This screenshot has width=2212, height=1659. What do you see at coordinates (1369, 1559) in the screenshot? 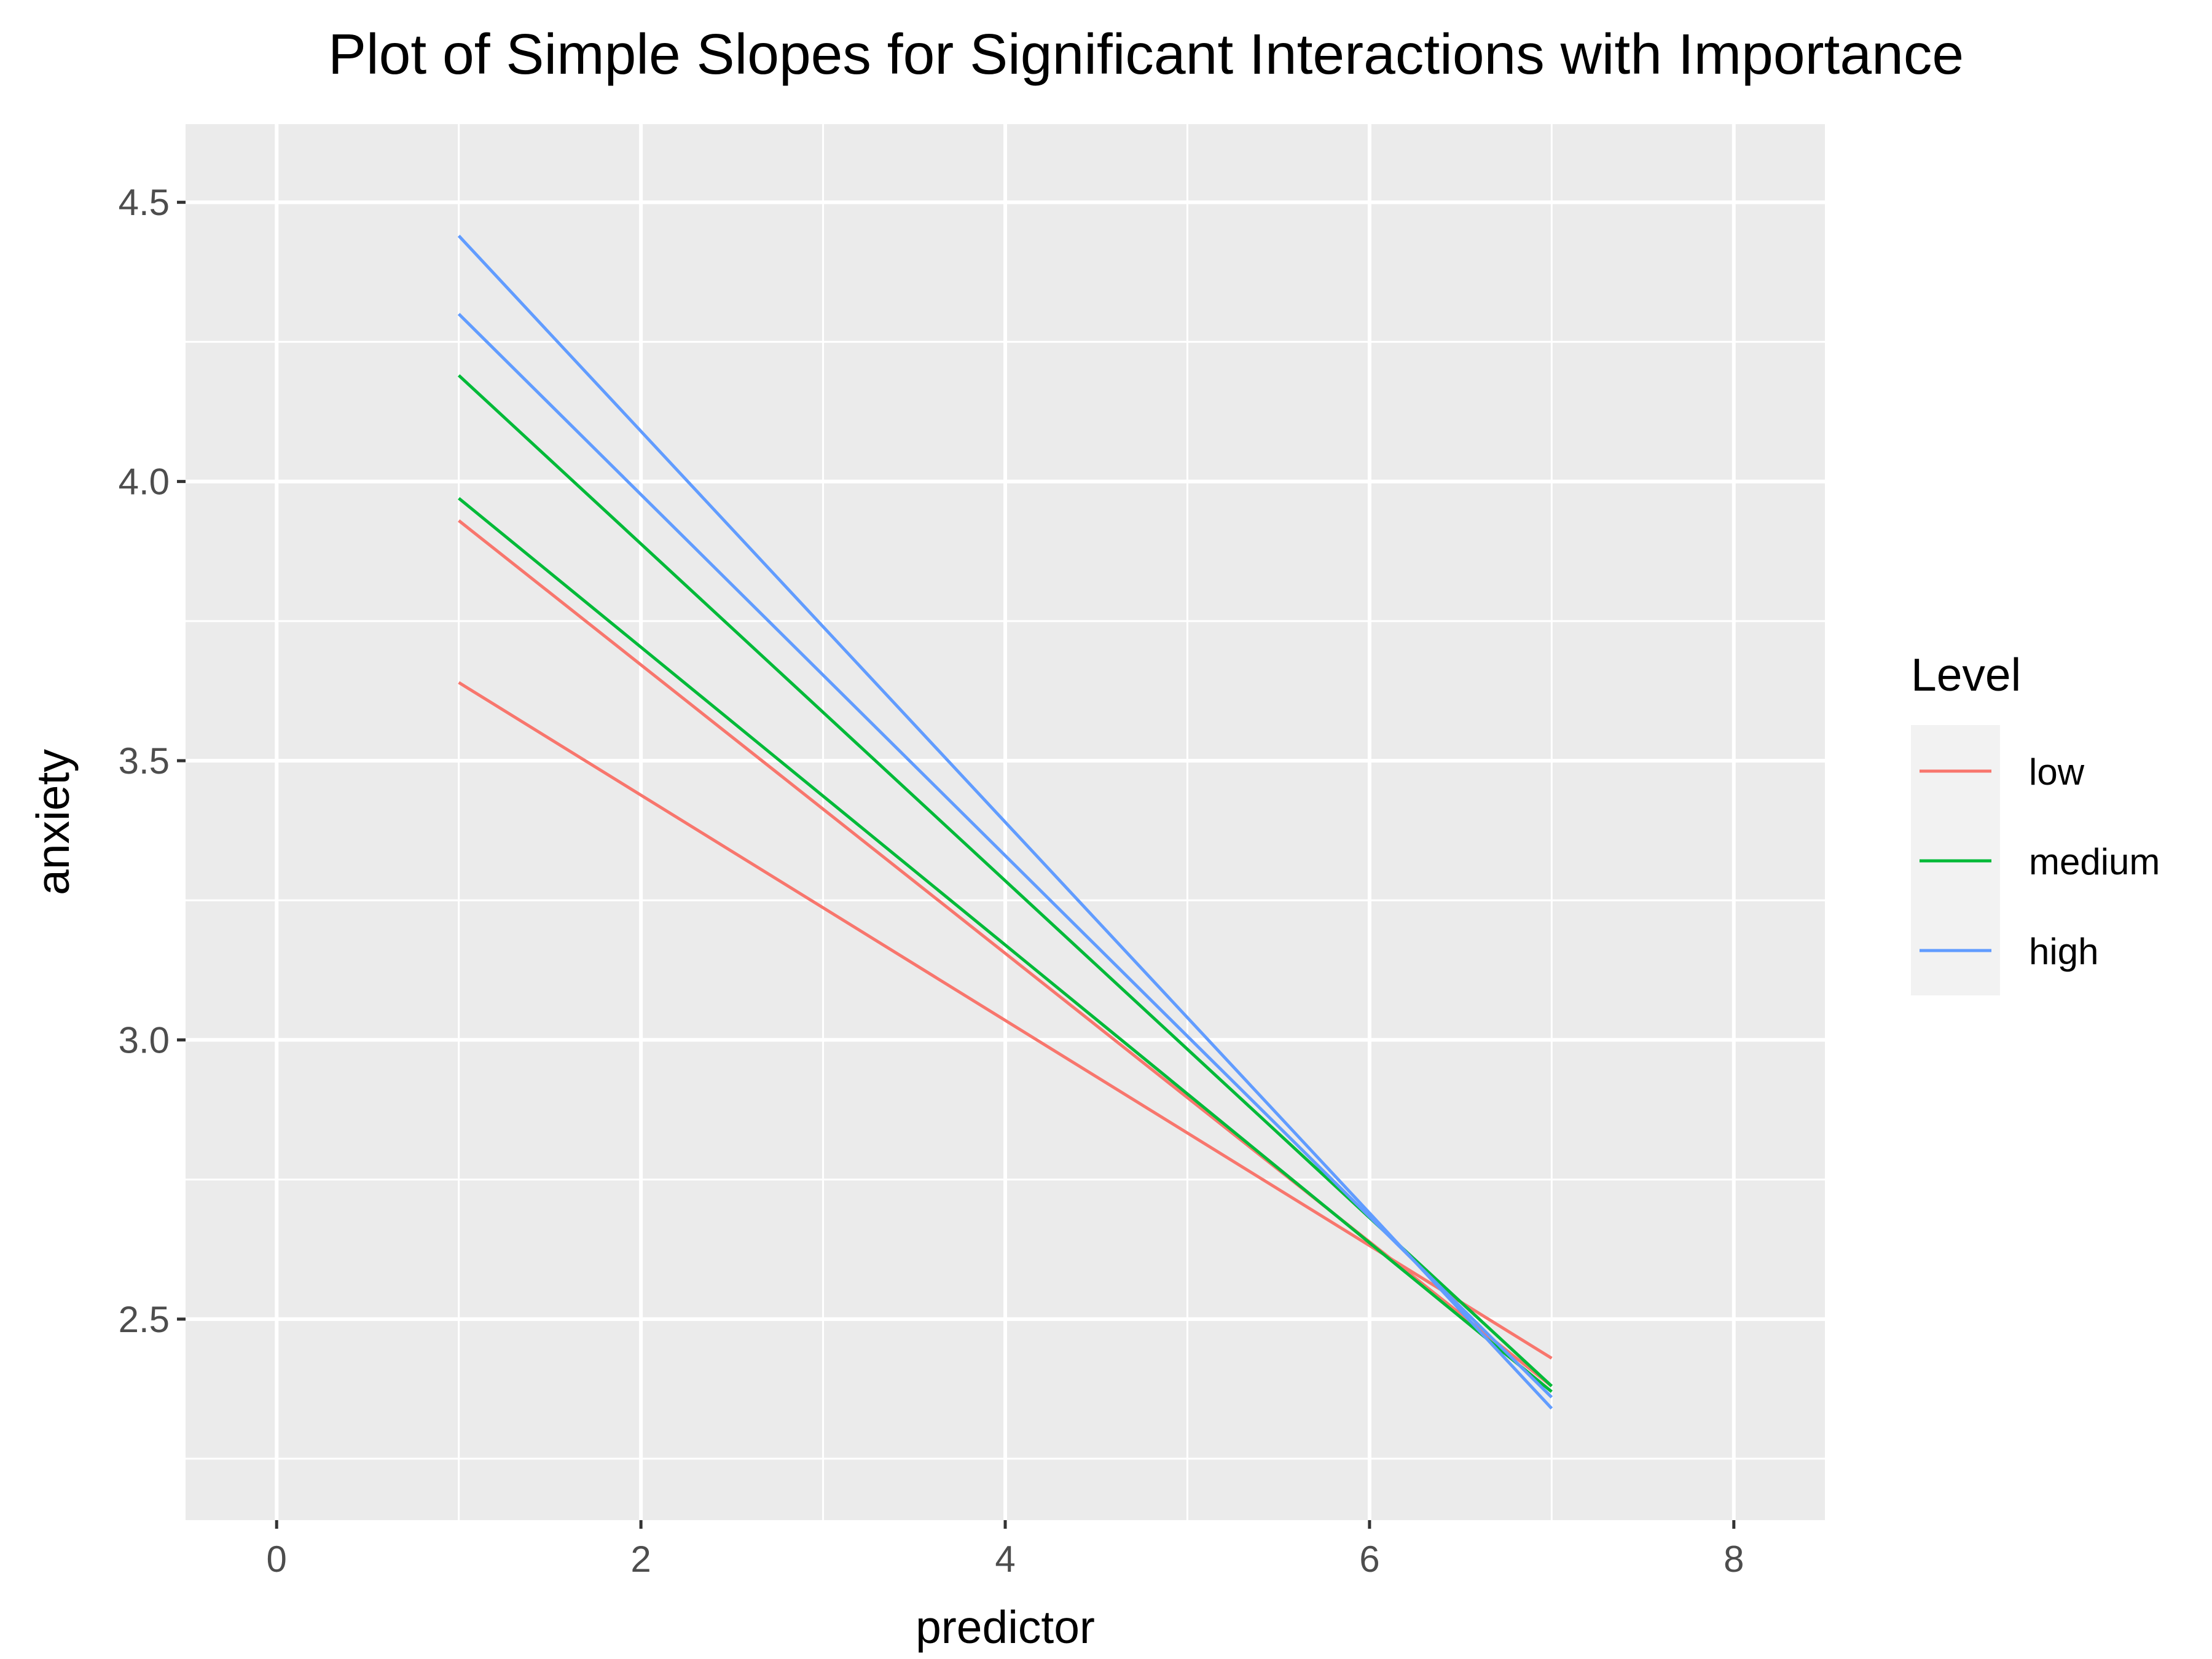
I see `x-tick-label: 6` at bounding box center [1369, 1559].